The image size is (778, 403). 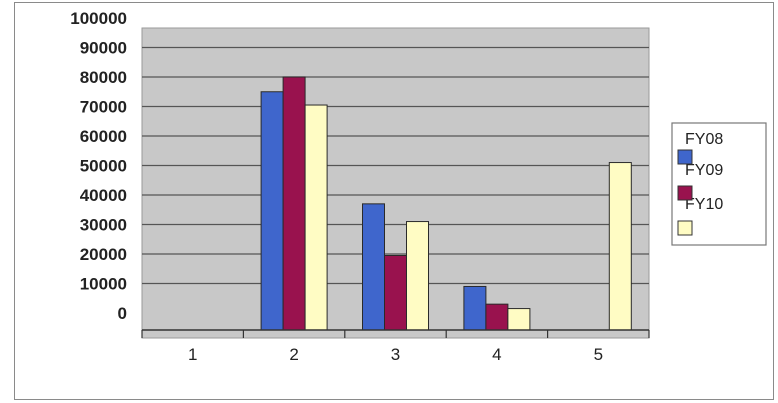 What do you see at coordinates (103, 195) in the screenshot?
I see `y-tick-label: 40000` at bounding box center [103, 195].